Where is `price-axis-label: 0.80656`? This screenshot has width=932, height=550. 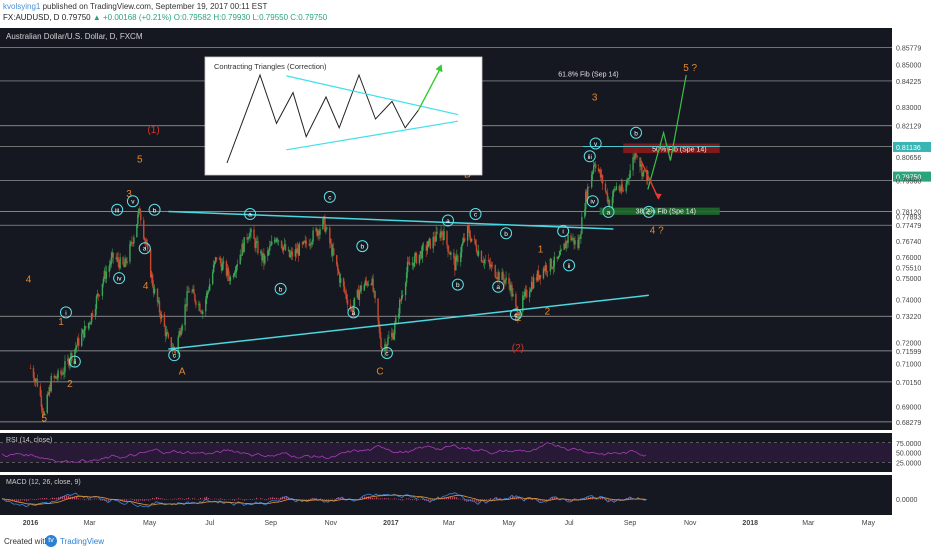
price-axis-label: 0.80656 is located at coordinates (908, 158).